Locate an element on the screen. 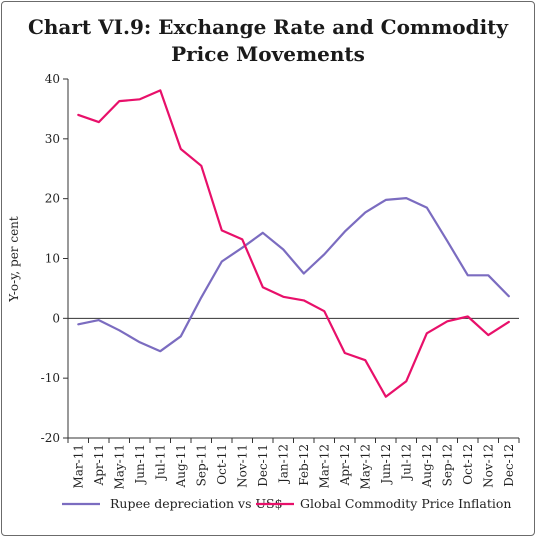 The image size is (536, 537). y-tick-label: -10 is located at coordinates (50, 378).